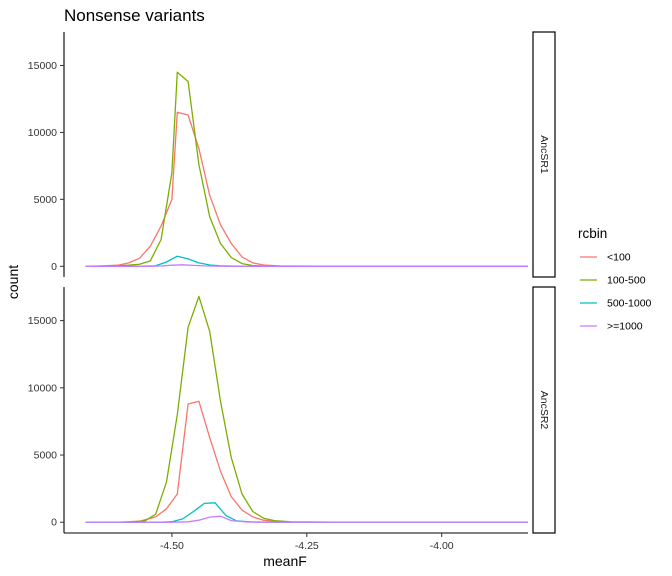 Image resolution: width=672 pixels, height=576 pixels. I want to click on legend-label: 100-500, so click(626, 281).